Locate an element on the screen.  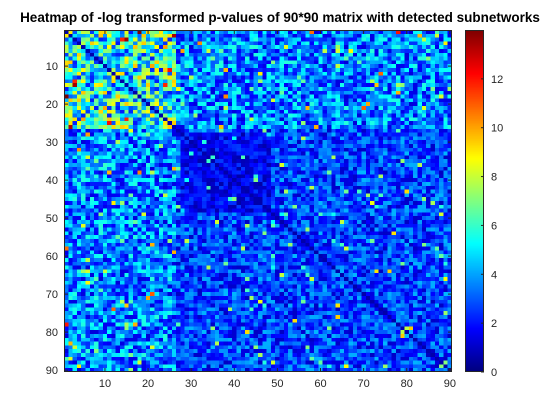
x-tick-label: 60 is located at coordinates (320, 384).